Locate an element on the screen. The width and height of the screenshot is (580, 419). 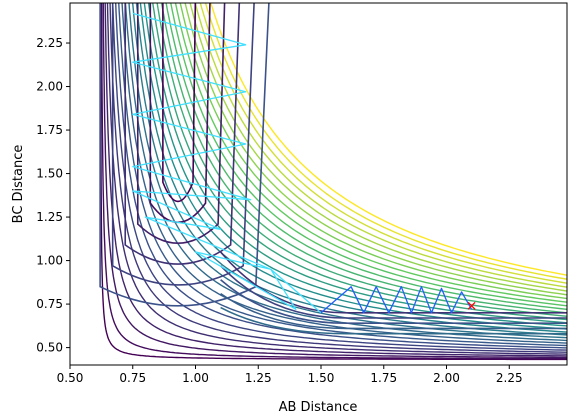
x-tick-label: 2.25 is located at coordinates (509, 378).